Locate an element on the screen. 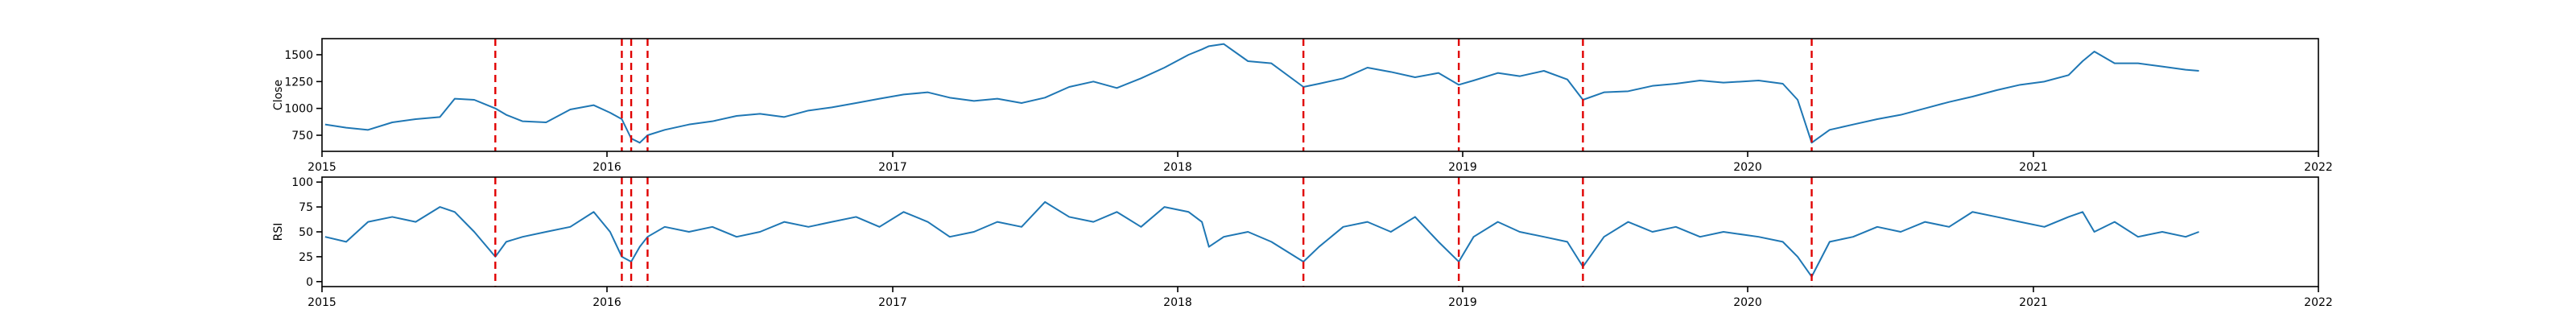 The width and height of the screenshot is (2576, 322). y-axis-label: RSI is located at coordinates (278, 232).